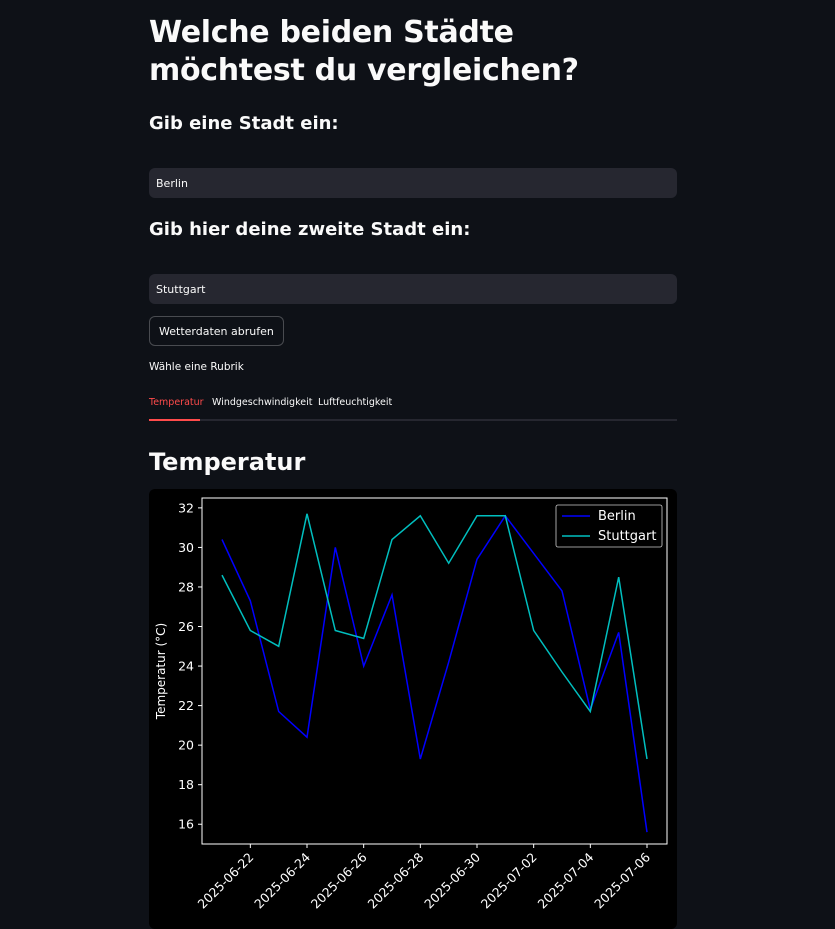  What do you see at coordinates (196, 367) in the screenshot?
I see `rubric-label: Wähle eine Rubrik` at bounding box center [196, 367].